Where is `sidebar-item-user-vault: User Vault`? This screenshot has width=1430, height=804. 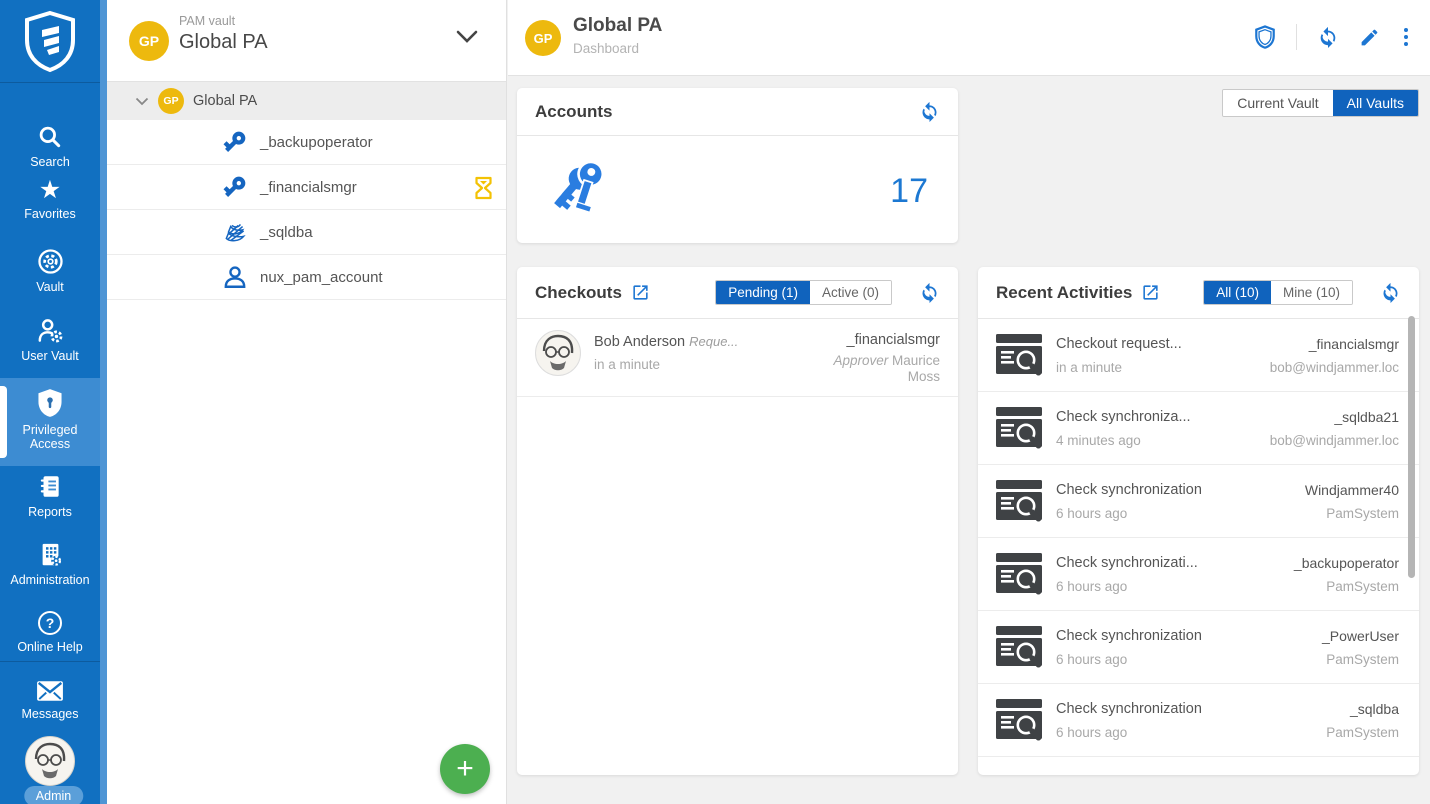
sidebar-item-user-vault: User Vault is located at coordinates (50, 340).